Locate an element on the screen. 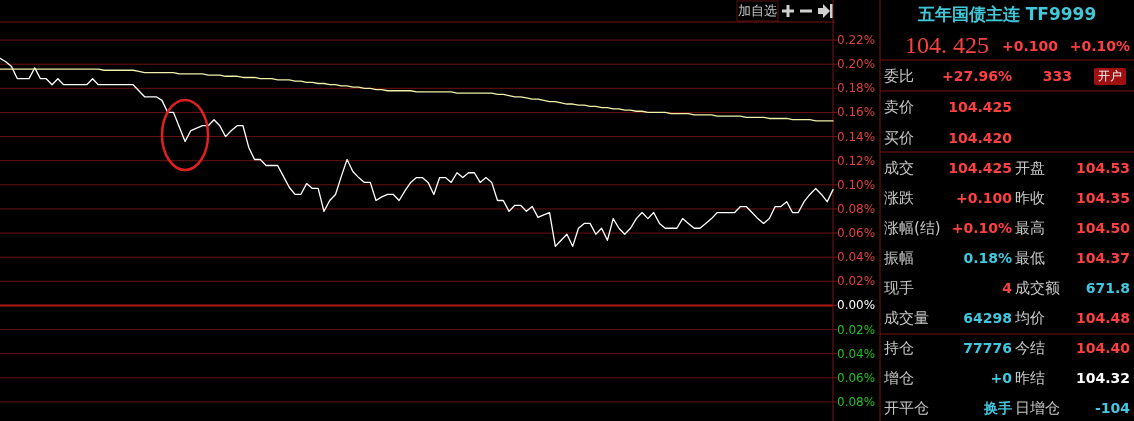 The image size is (1134, 421). line-series is located at coordinates (417, 95).